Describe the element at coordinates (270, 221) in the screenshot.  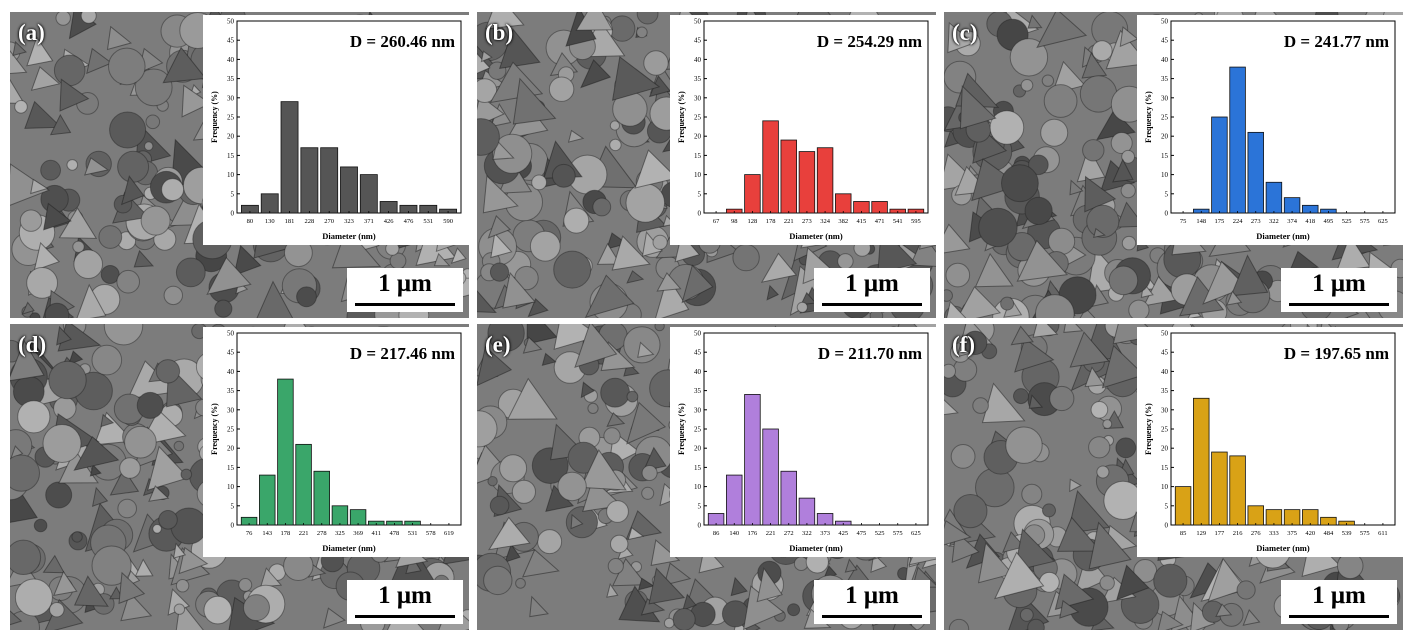
I see `x-tick-label: 130` at that location.